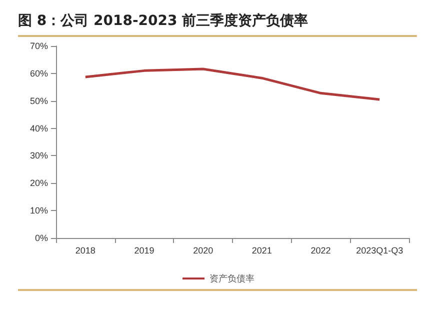  Describe the element at coordinates (380, 251) in the screenshot. I see `x-tick-label: 2023Q1-Q3` at that location.